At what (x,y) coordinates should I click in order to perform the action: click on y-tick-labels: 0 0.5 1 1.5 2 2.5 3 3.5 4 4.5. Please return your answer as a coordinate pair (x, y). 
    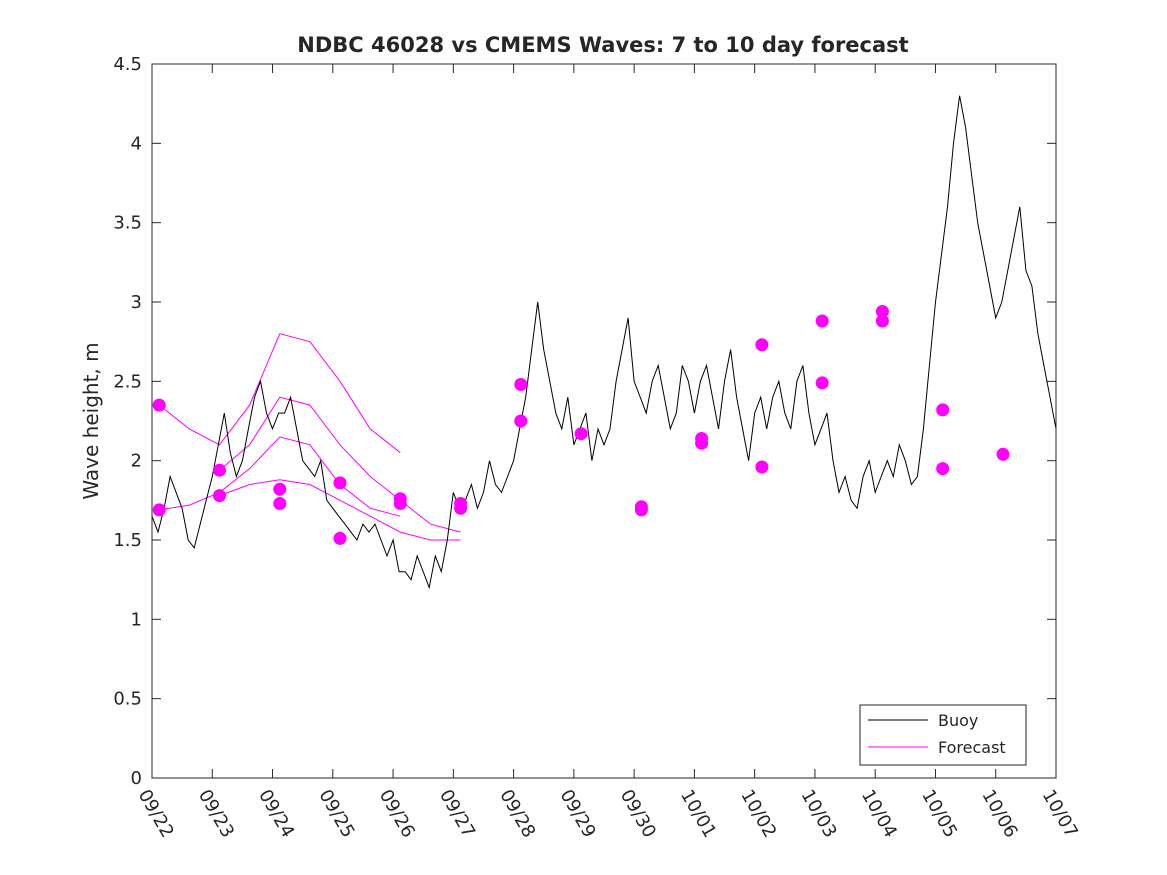
    Looking at the image, I should click on (127, 421).